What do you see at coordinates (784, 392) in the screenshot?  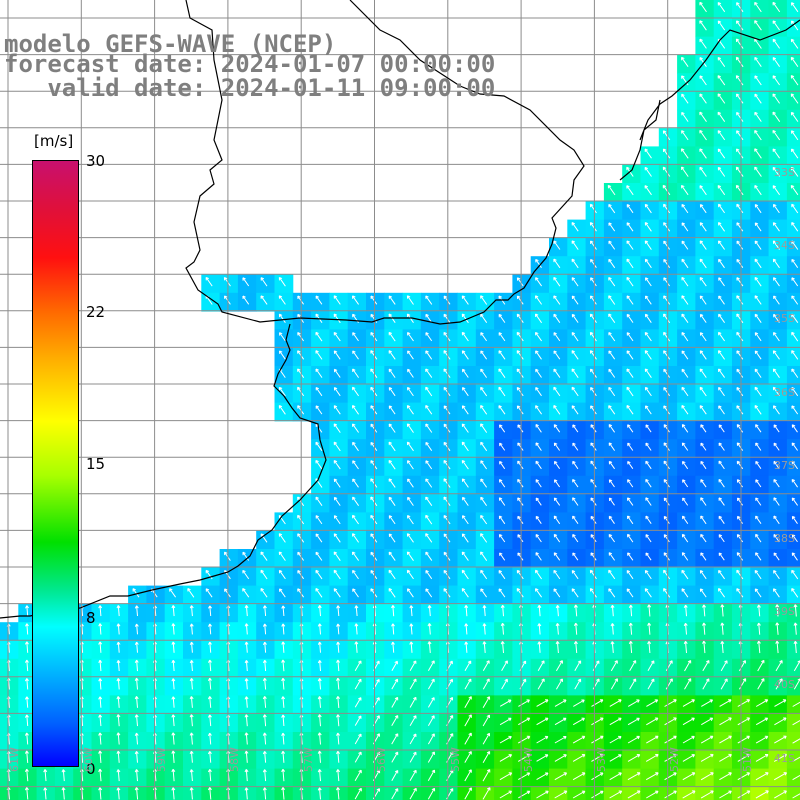 I see `lat-label: 36S` at bounding box center [784, 392].